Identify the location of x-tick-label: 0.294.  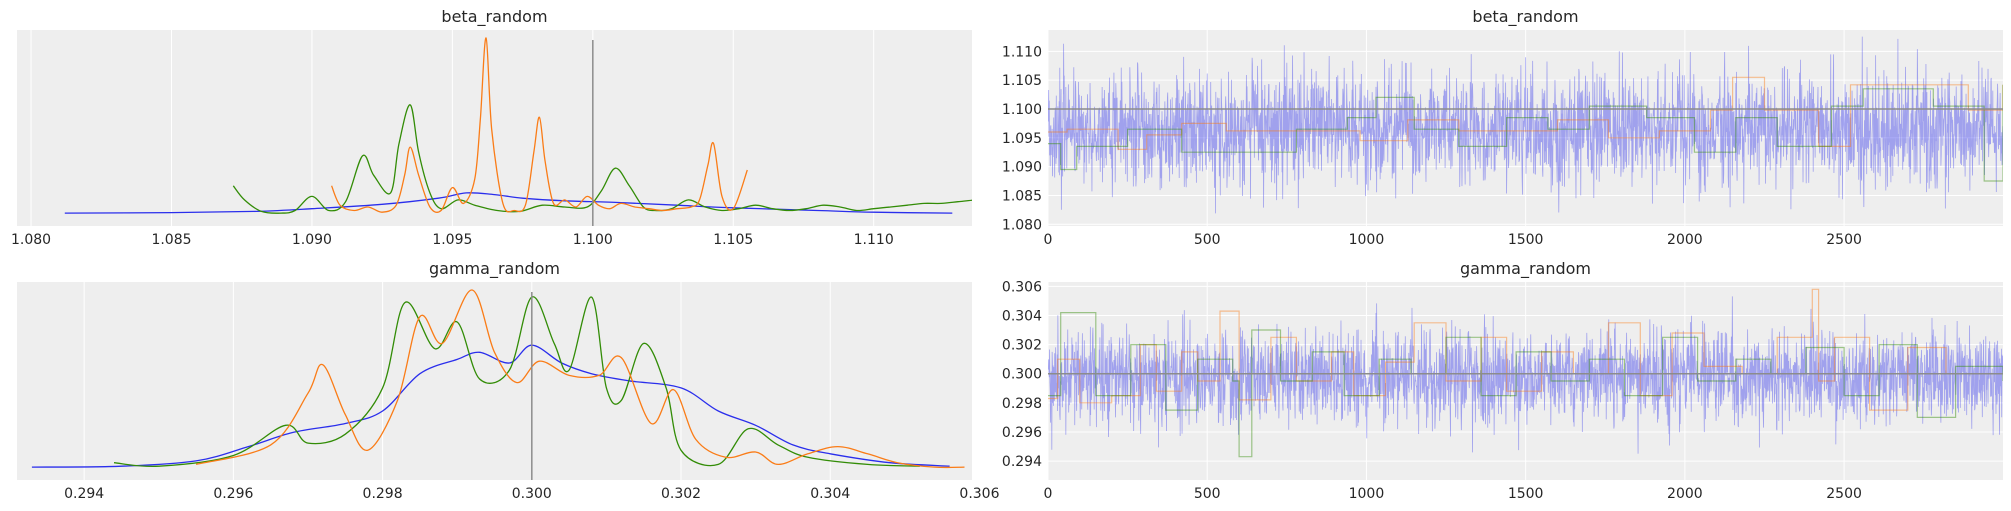
(84, 494).